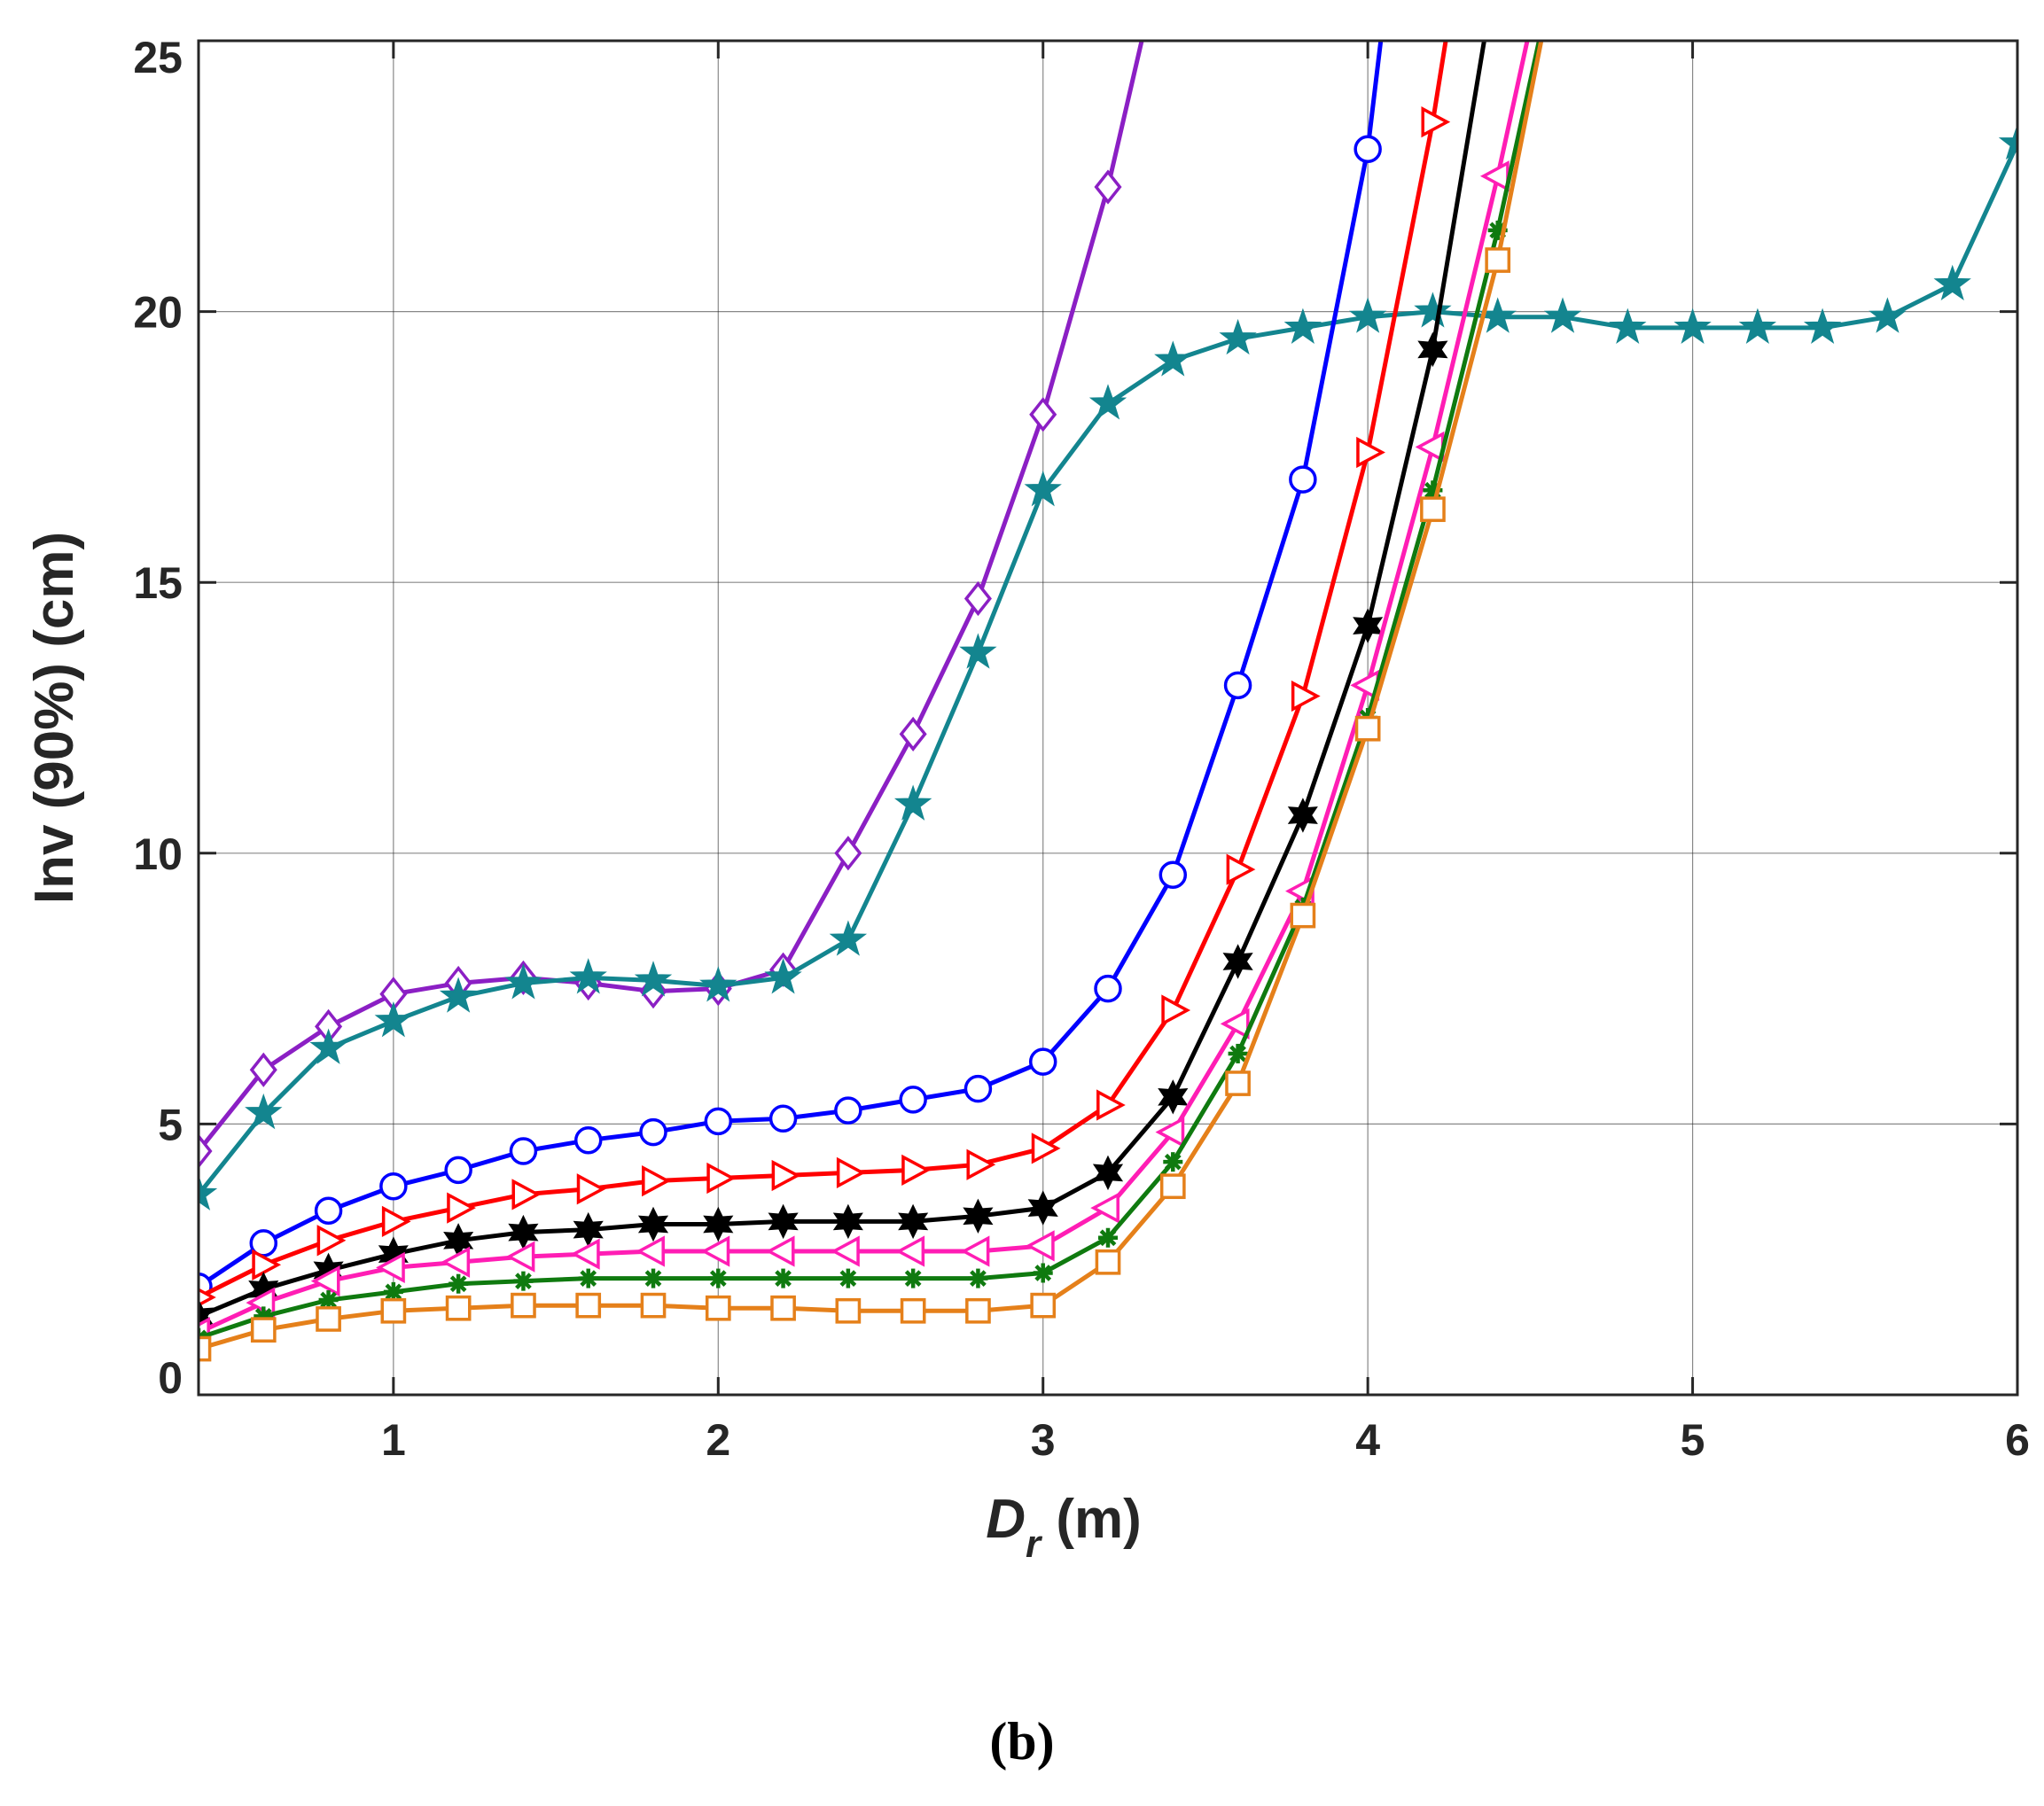 This screenshot has height=1806, width=2044. I want to click on x-axis-title-unit: (m), so click(1091, 1520).